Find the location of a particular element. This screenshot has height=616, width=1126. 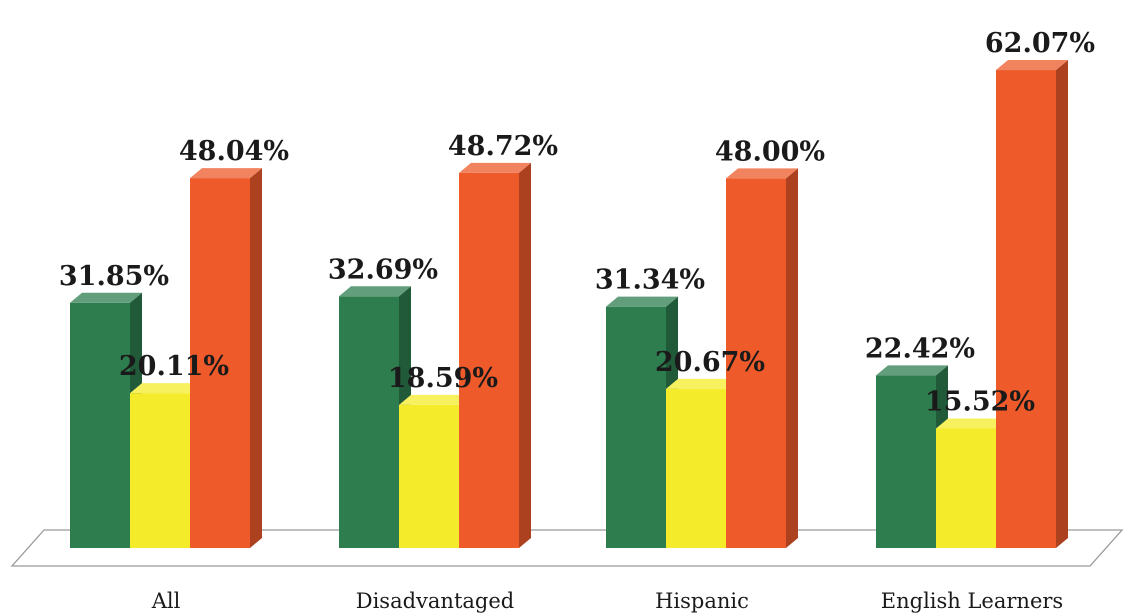

data-label: 15.52% is located at coordinates (980, 401).